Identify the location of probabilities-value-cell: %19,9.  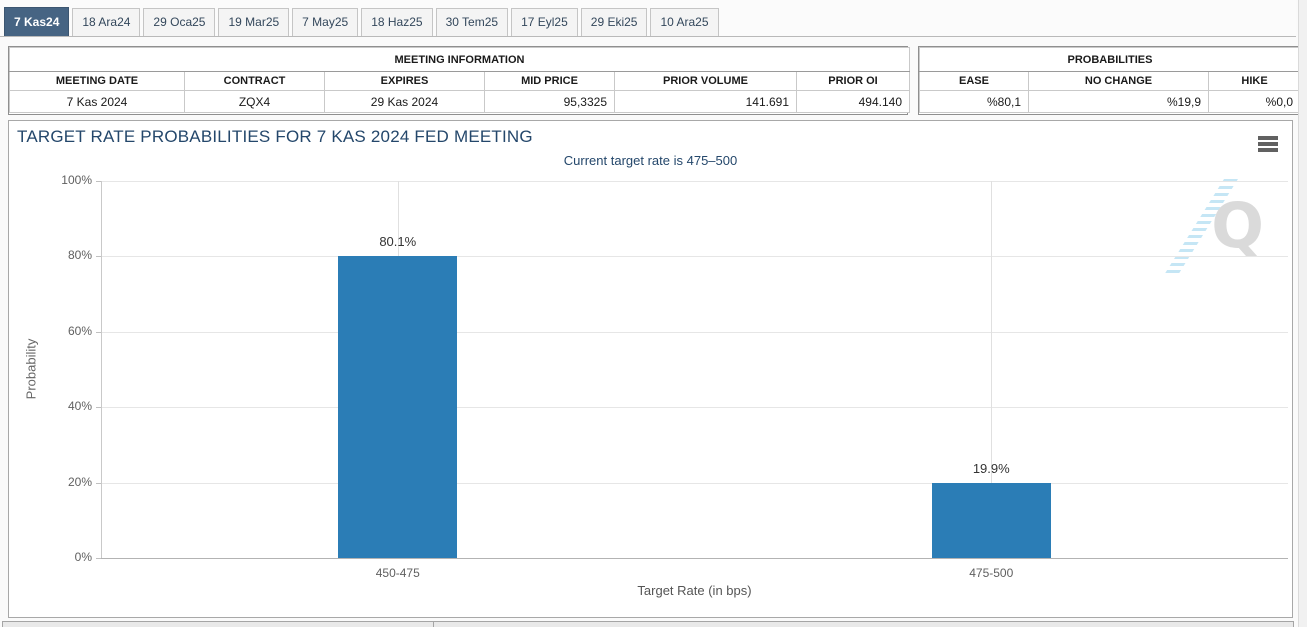
(1118, 101).